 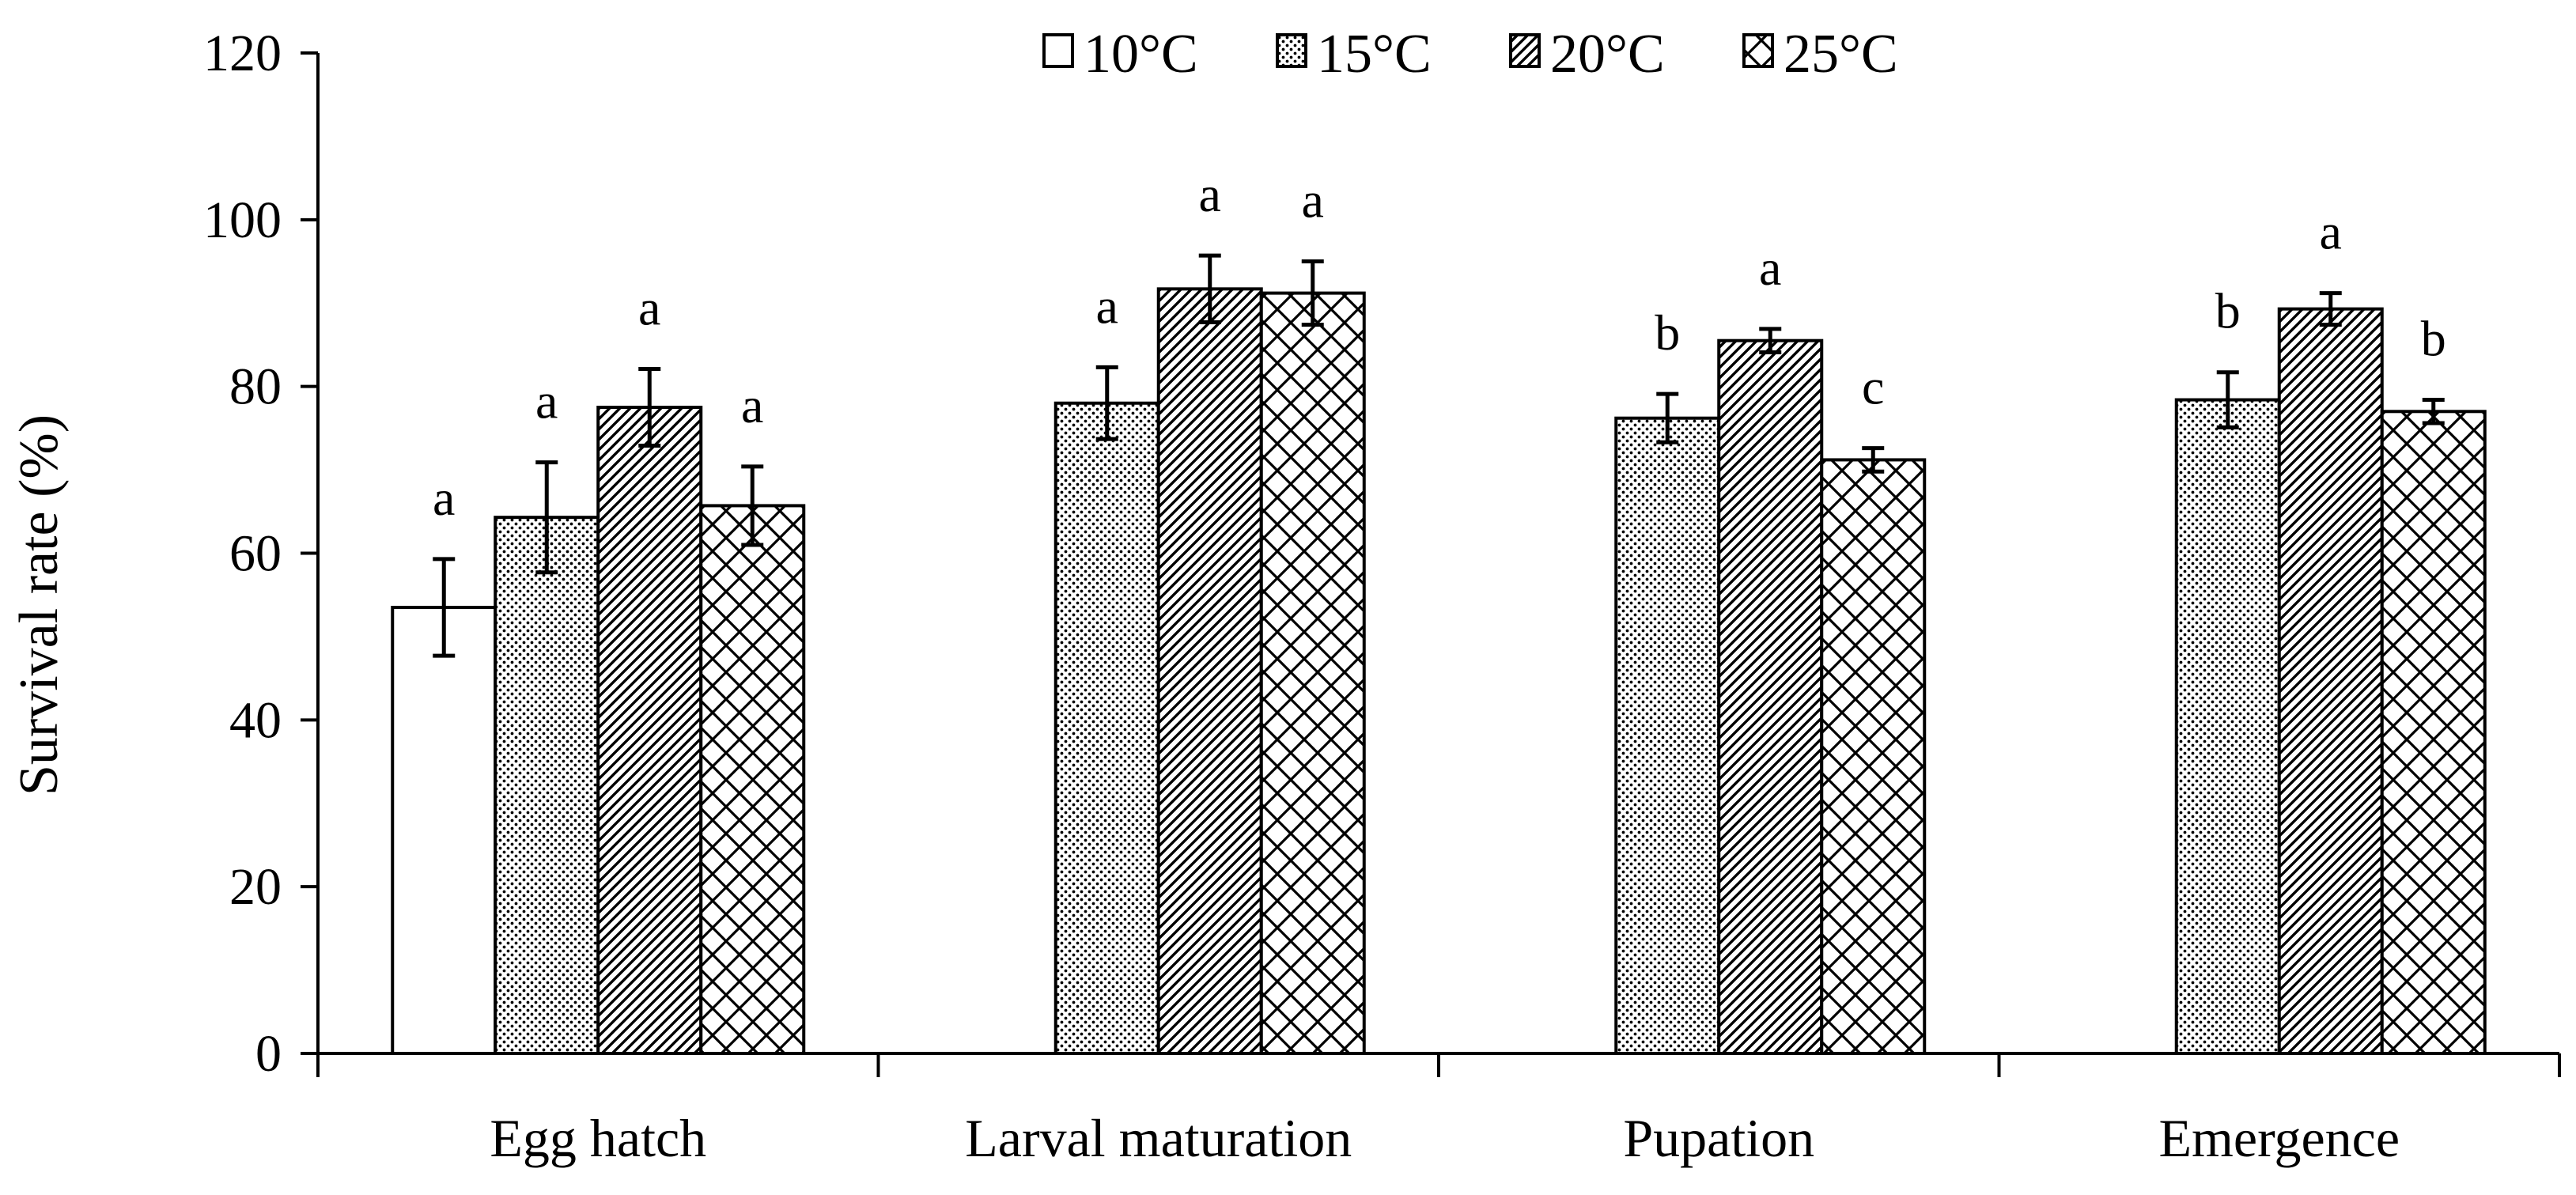 What do you see at coordinates (243, 54) in the screenshot?
I see `y-tick-label: 120` at bounding box center [243, 54].